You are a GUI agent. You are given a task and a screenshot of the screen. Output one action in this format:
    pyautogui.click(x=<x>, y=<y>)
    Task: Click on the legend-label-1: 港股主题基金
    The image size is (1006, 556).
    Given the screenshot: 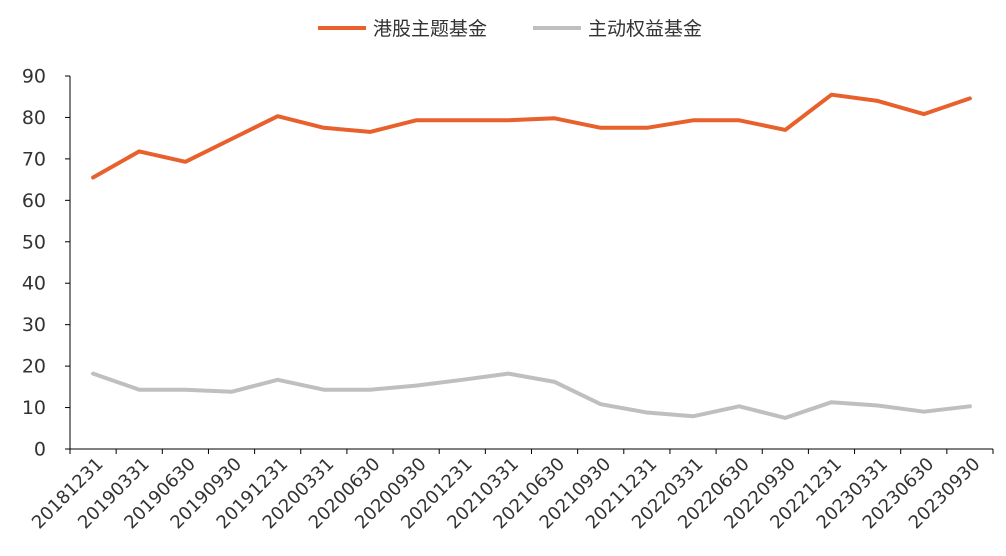 What is the action you would take?
    pyautogui.click(x=430, y=29)
    